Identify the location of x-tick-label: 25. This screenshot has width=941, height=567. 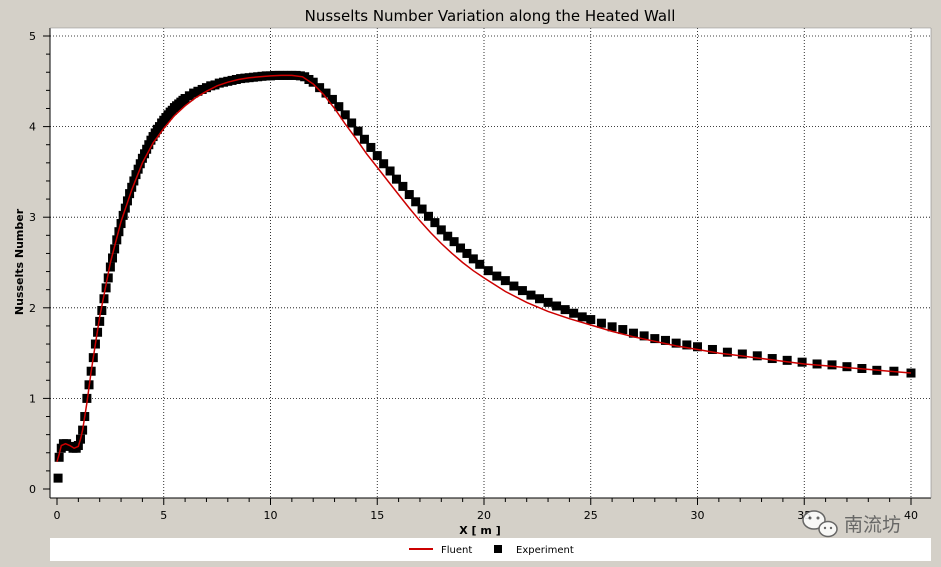
(591, 515).